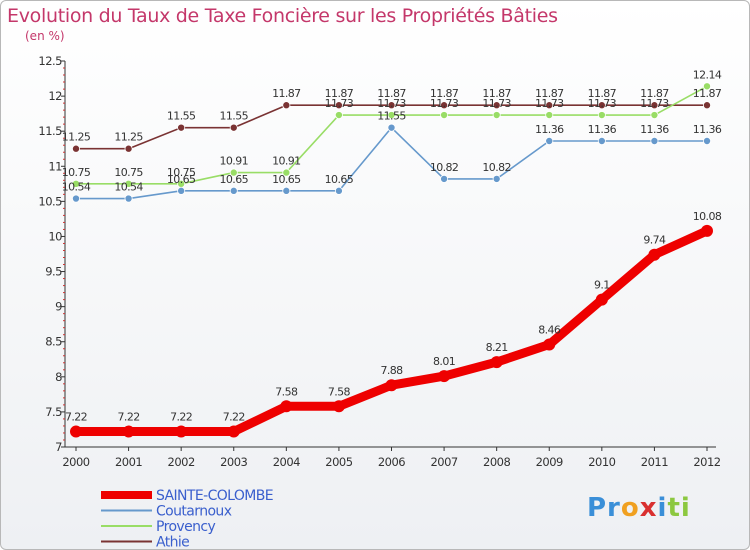 This screenshot has height=550, width=750. What do you see at coordinates (338, 462) in the screenshot?
I see `x-tick-label: 2005` at bounding box center [338, 462].